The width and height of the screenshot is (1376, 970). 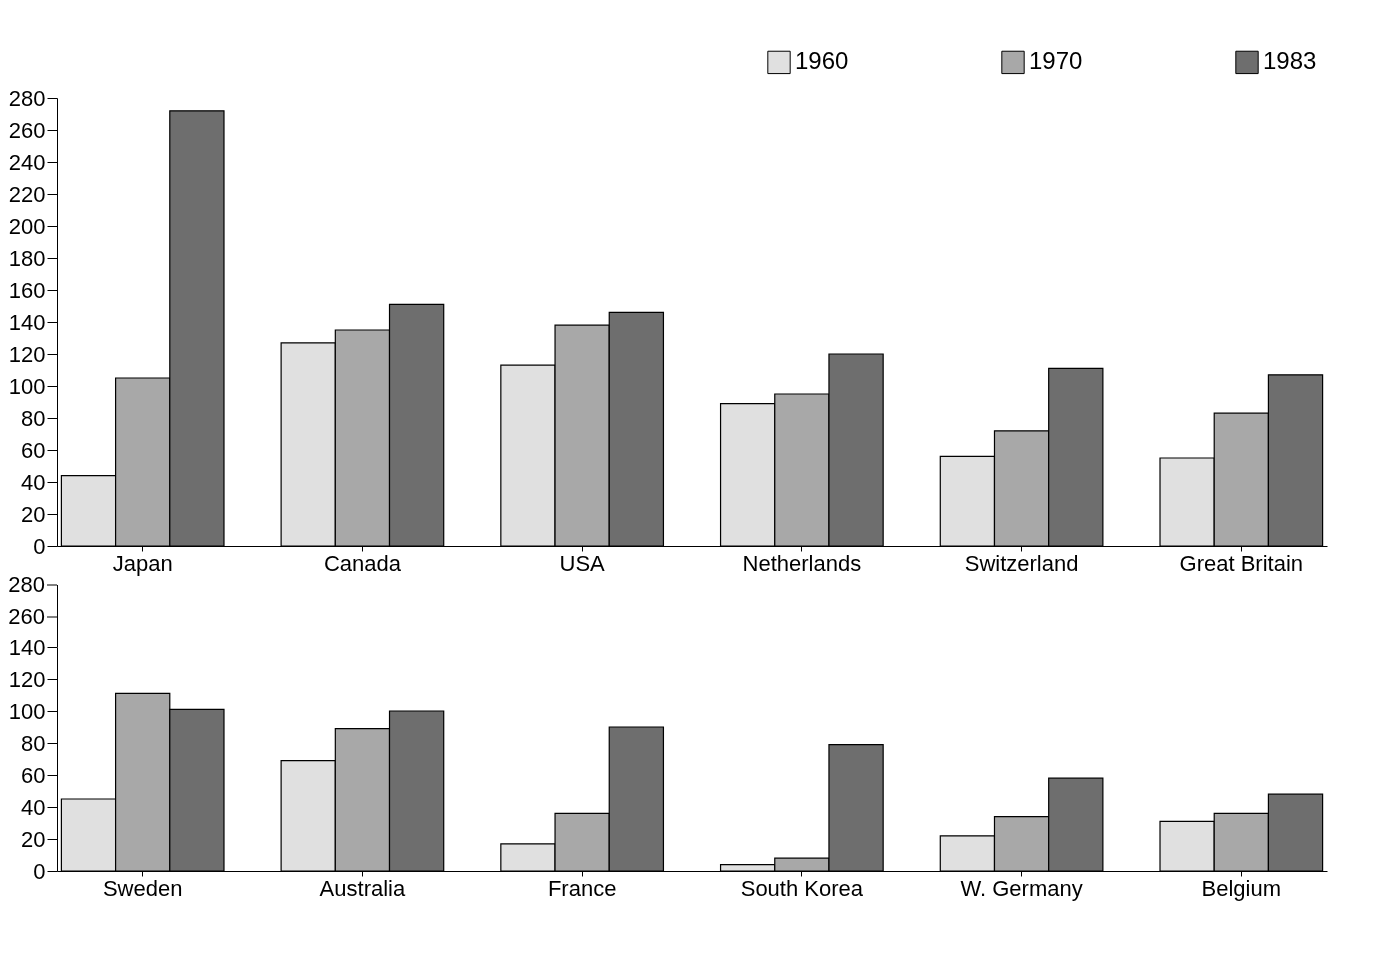 What do you see at coordinates (362, 888) in the screenshot?
I see `x-tick-label: Australia` at bounding box center [362, 888].